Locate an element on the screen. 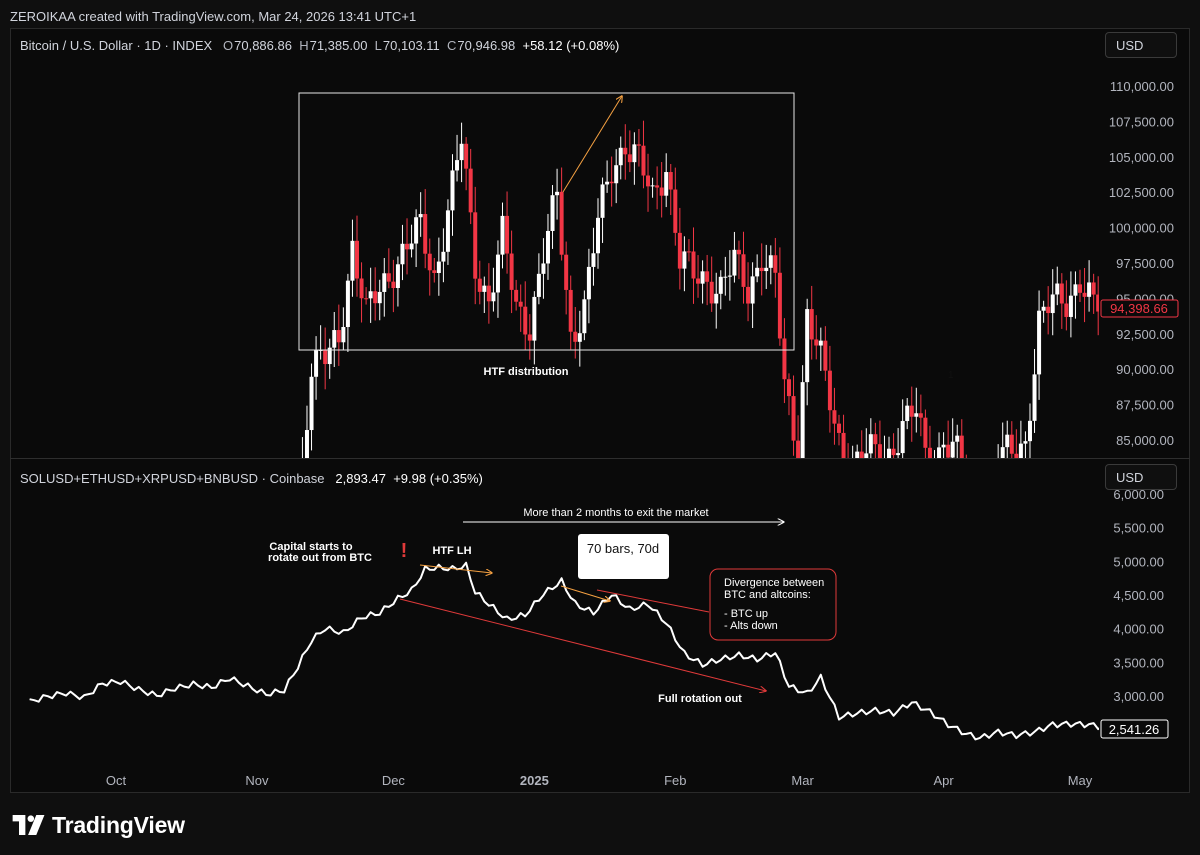 The width and height of the screenshot is (1200, 855). capital-rotate-label-2: rotate out from BTC is located at coordinates (320, 558).